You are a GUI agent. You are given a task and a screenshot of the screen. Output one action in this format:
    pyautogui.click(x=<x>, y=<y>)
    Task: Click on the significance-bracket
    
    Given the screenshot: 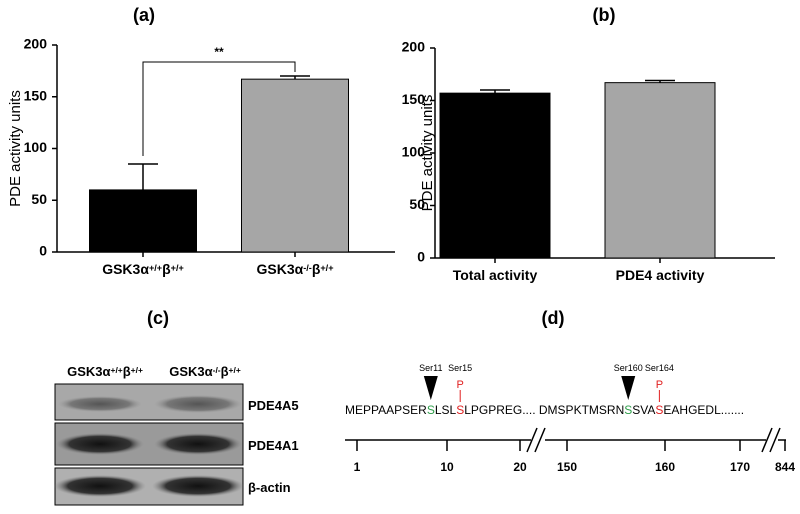 What is the action you would take?
    pyautogui.click(x=219, y=109)
    